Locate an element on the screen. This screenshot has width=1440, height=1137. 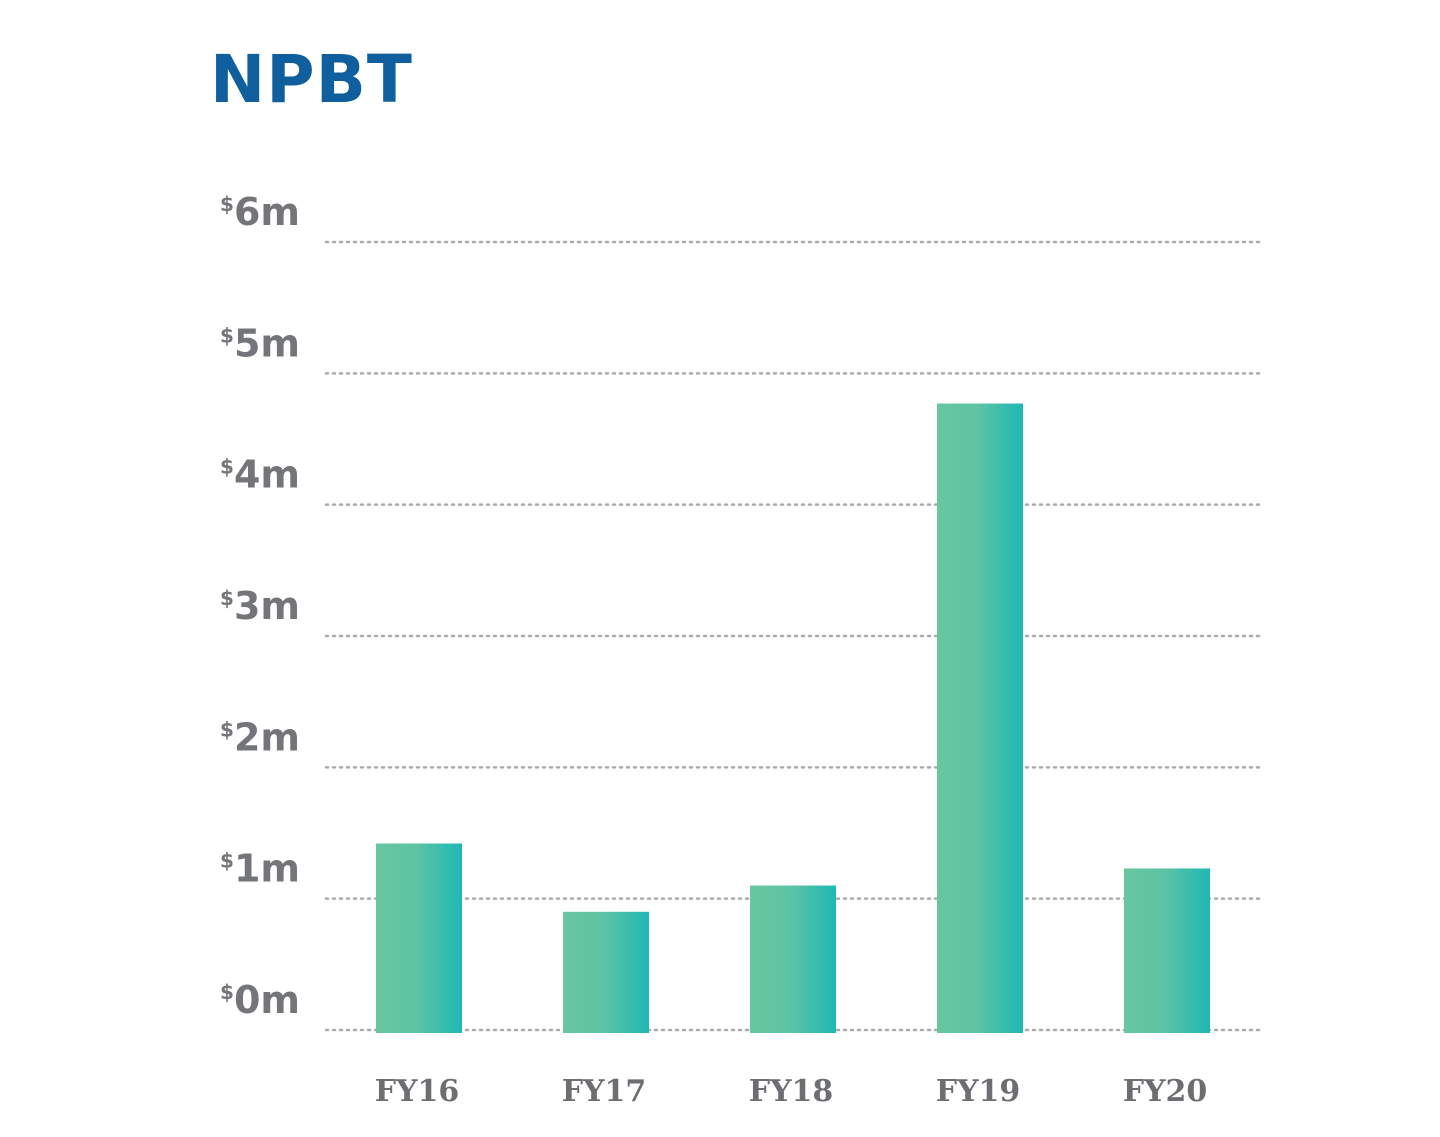
bar-fy20 is located at coordinates (1167, 950).